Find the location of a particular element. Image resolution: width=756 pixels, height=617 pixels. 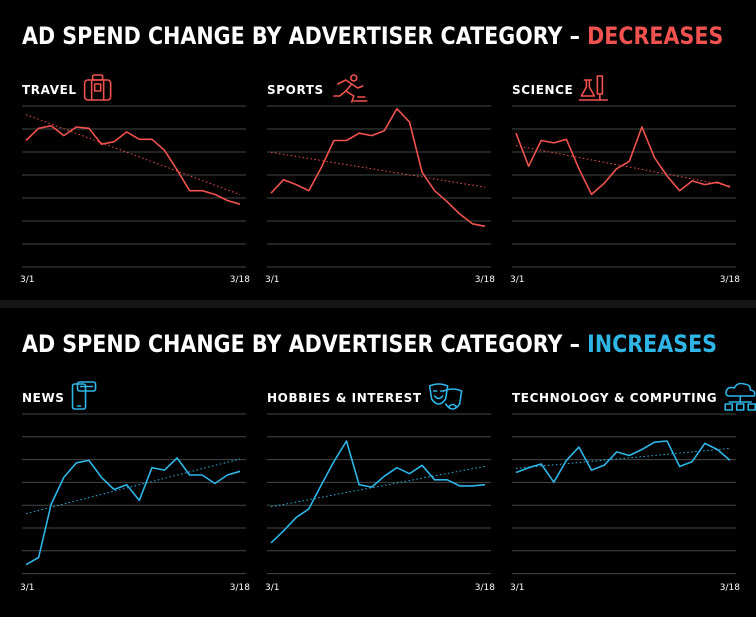

headline-highlight: INCREASES is located at coordinates (652, 344).